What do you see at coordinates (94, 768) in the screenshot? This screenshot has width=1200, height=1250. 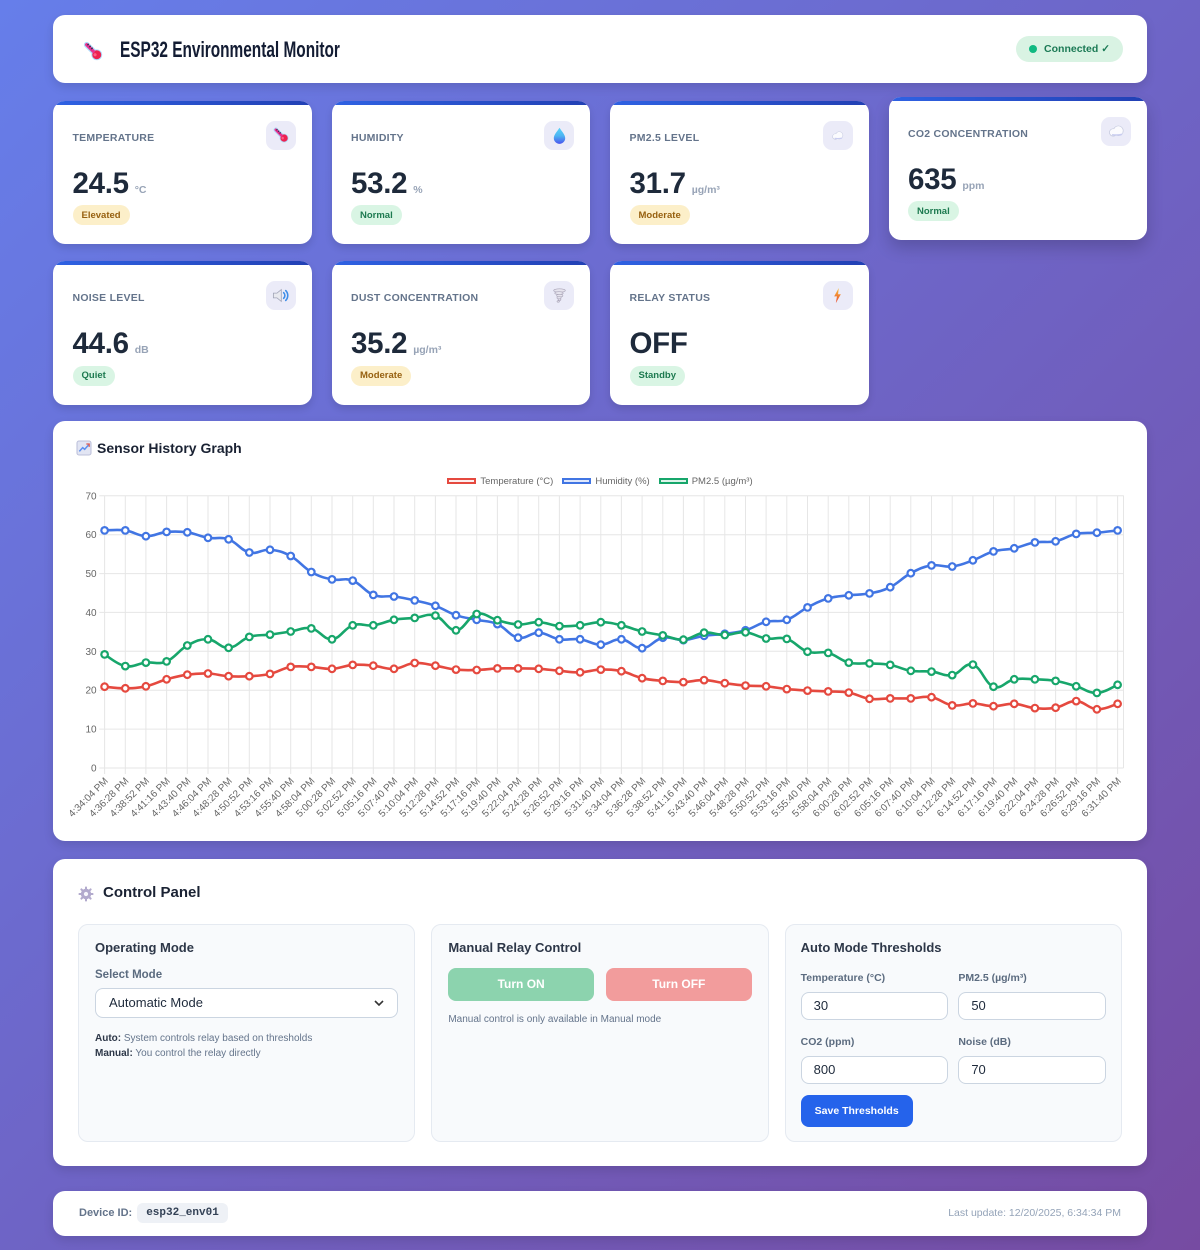 I see `svg-text: 0` at bounding box center [94, 768].